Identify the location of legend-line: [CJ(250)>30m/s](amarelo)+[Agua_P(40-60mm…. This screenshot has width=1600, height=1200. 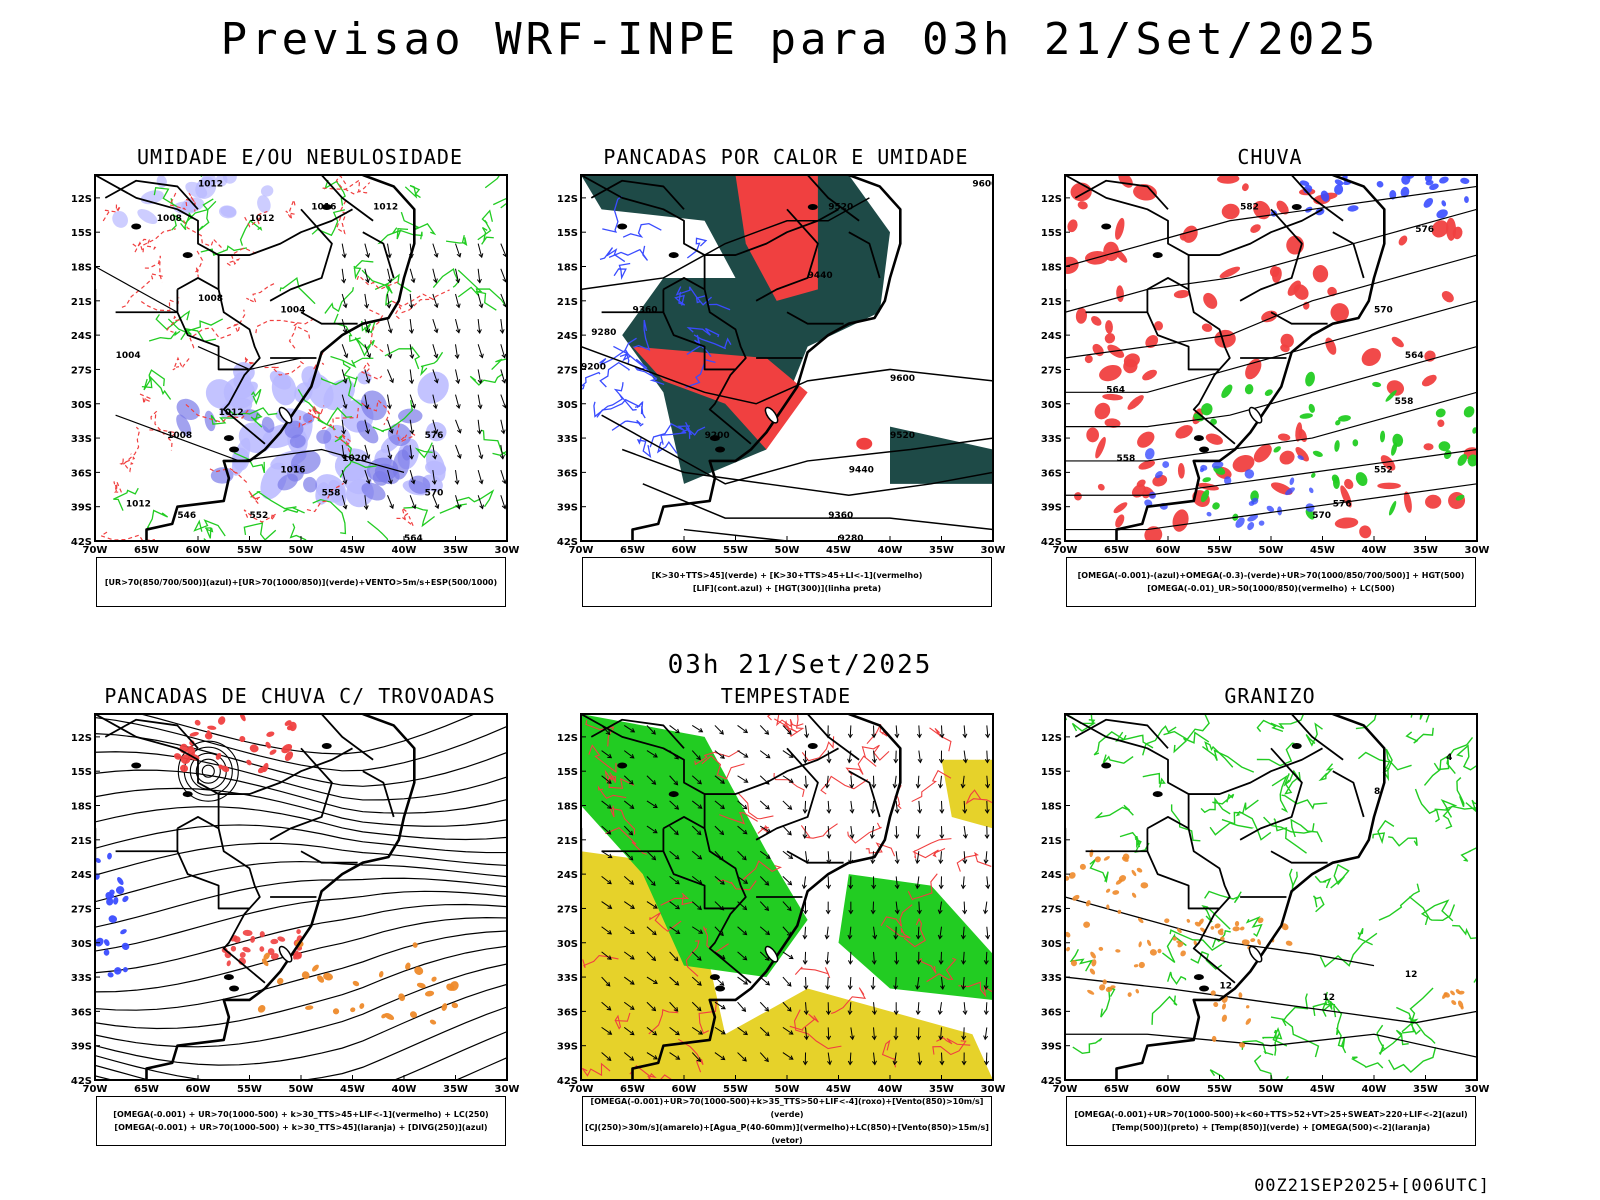
(787, 1134).